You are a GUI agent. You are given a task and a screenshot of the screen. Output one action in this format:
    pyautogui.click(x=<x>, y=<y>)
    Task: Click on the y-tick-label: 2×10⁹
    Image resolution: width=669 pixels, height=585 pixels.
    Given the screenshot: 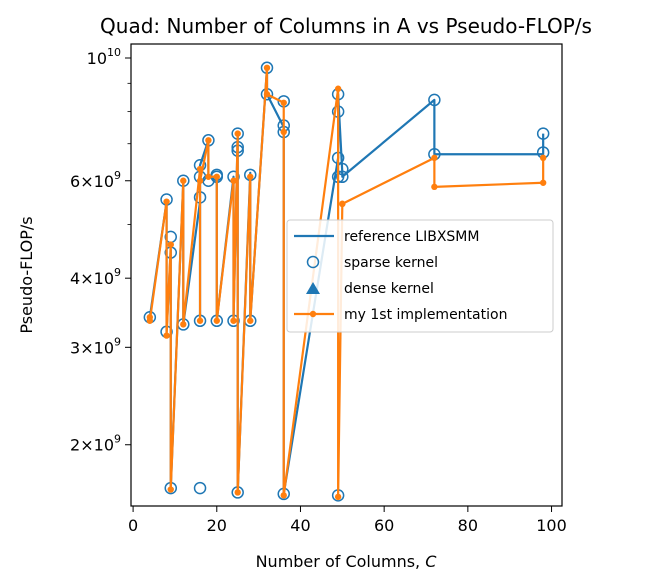 What is the action you would take?
    pyautogui.click(x=95, y=444)
    